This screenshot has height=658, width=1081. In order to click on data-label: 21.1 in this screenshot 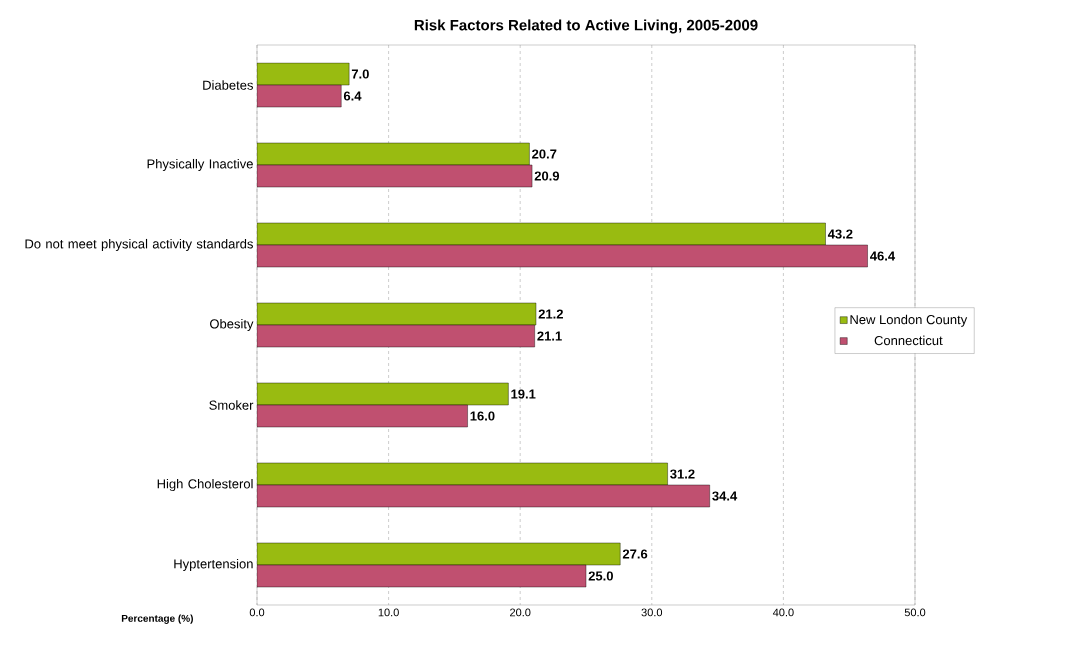, I will do `click(549, 336)`.